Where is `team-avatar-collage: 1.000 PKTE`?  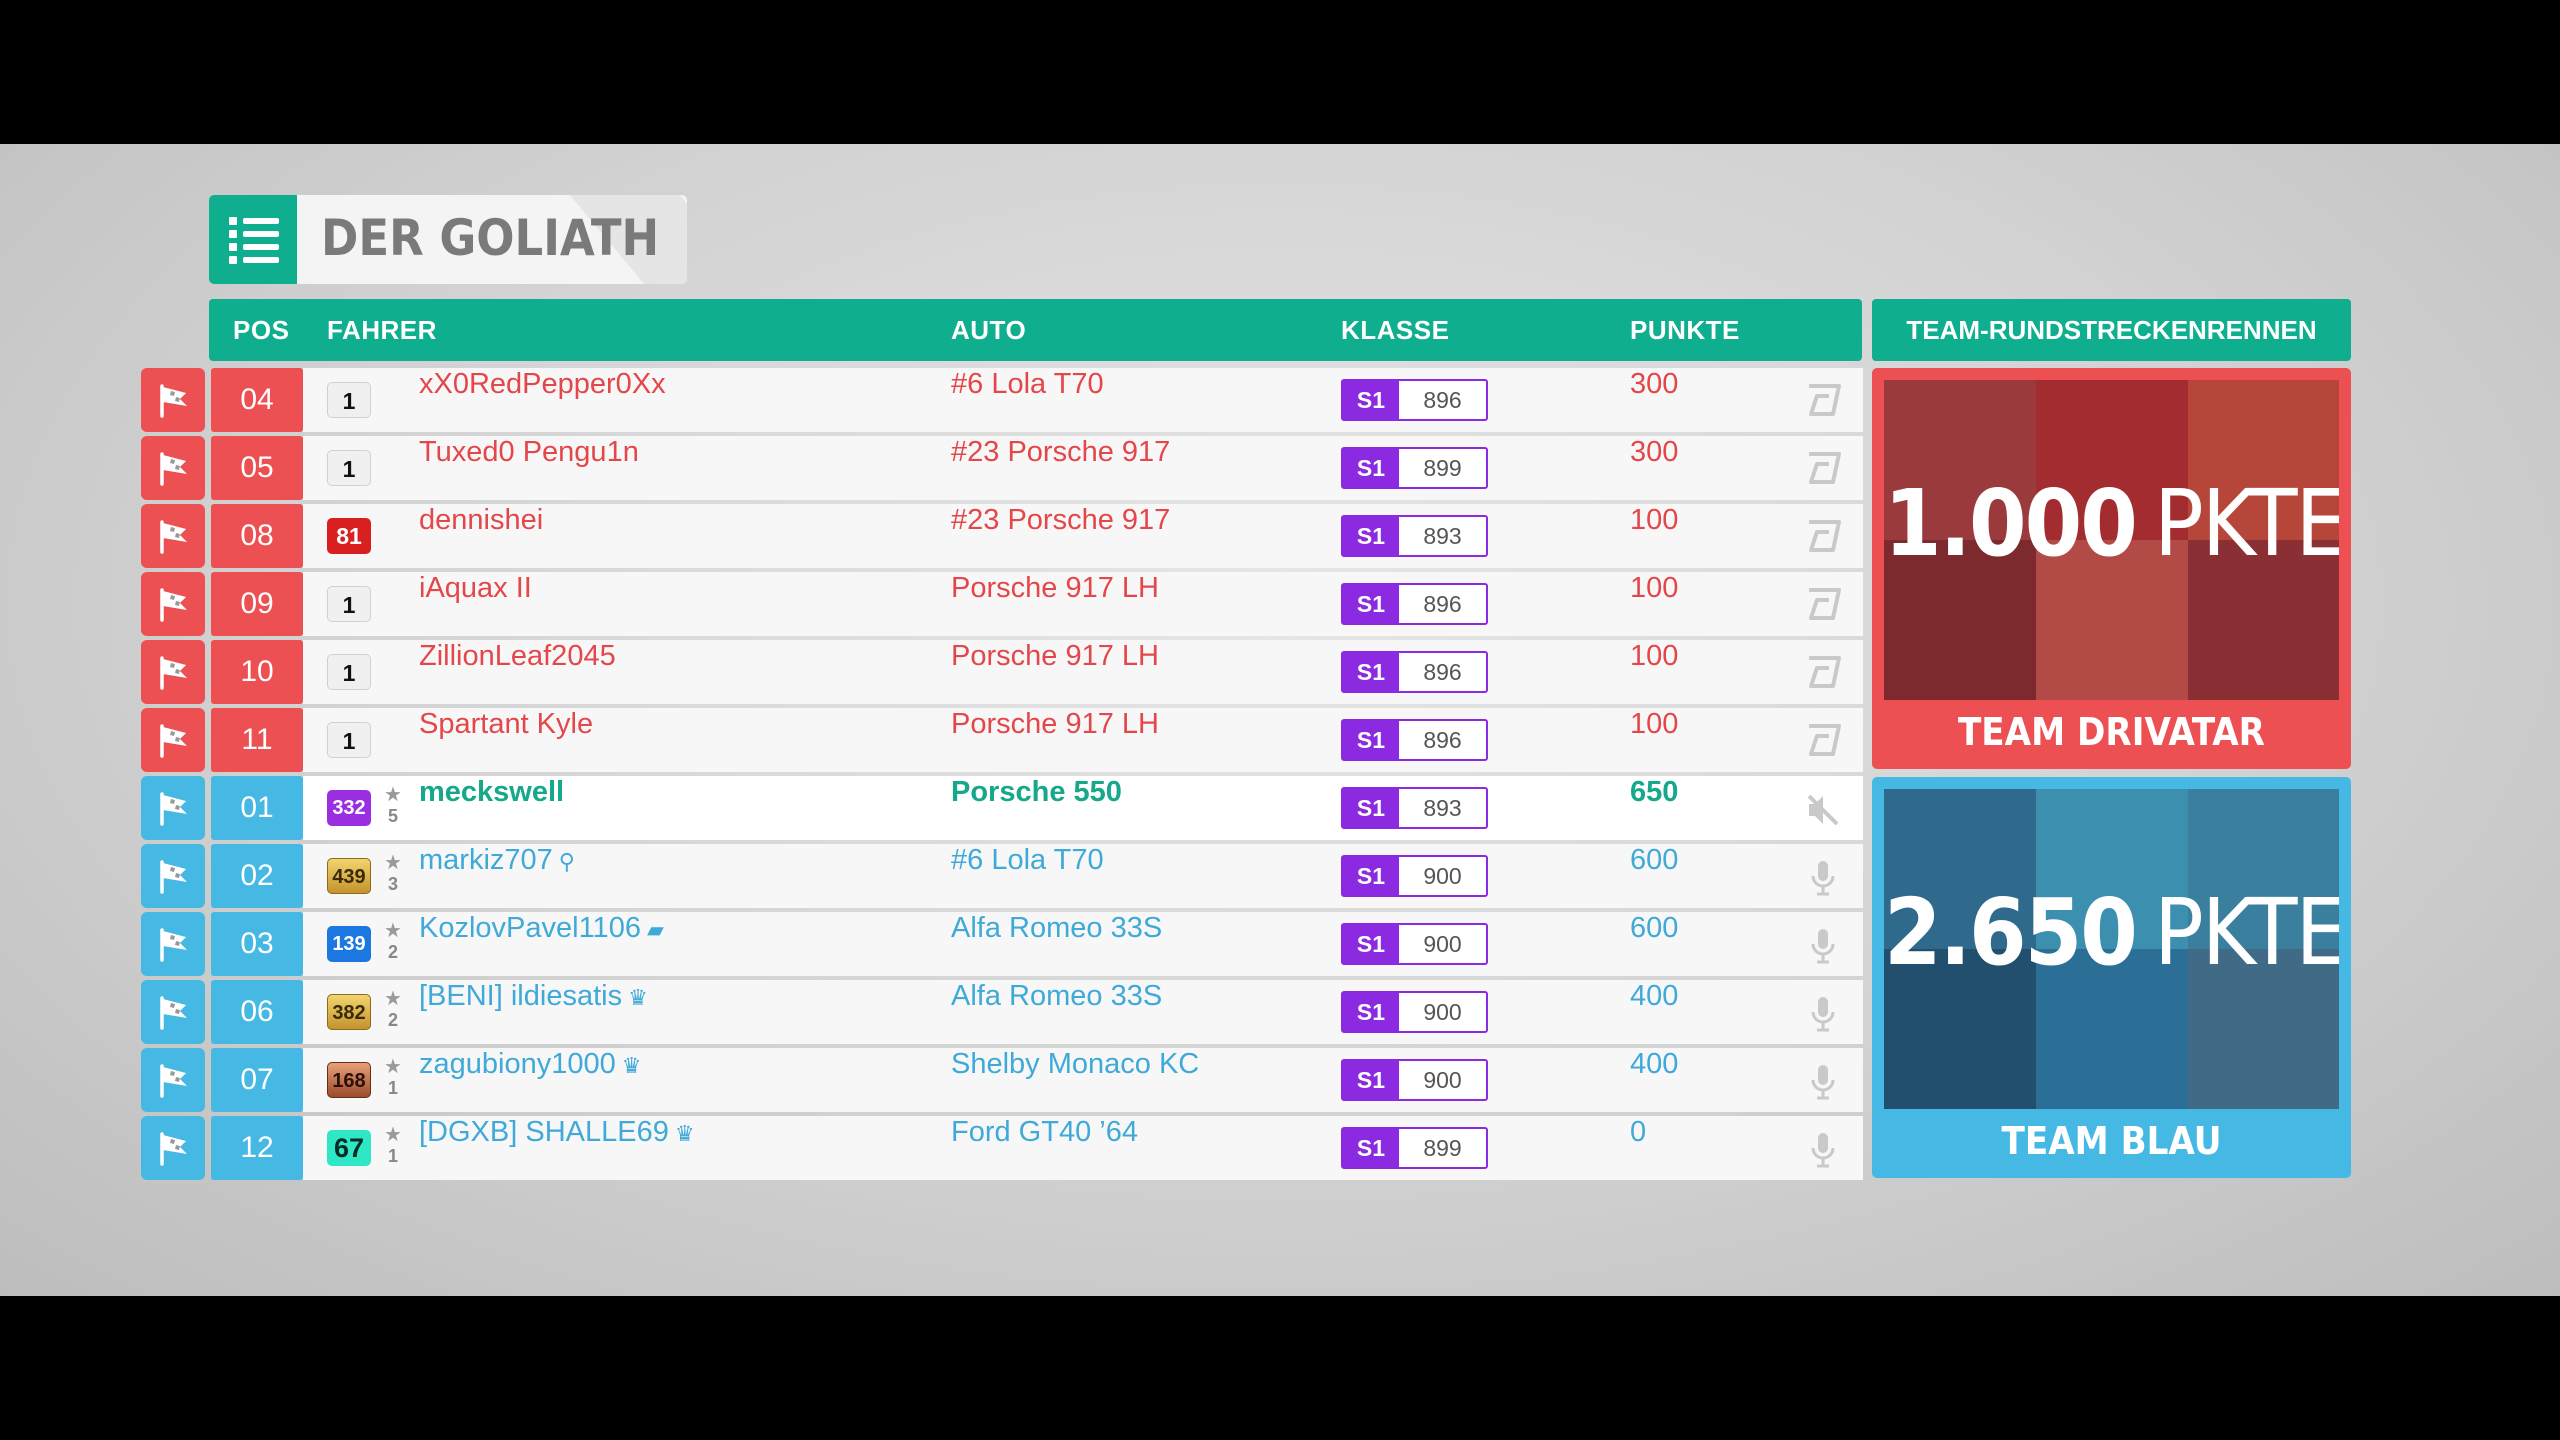
team-avatar-collage: 1.000 PKTE is located at coordinates (2111, 540).